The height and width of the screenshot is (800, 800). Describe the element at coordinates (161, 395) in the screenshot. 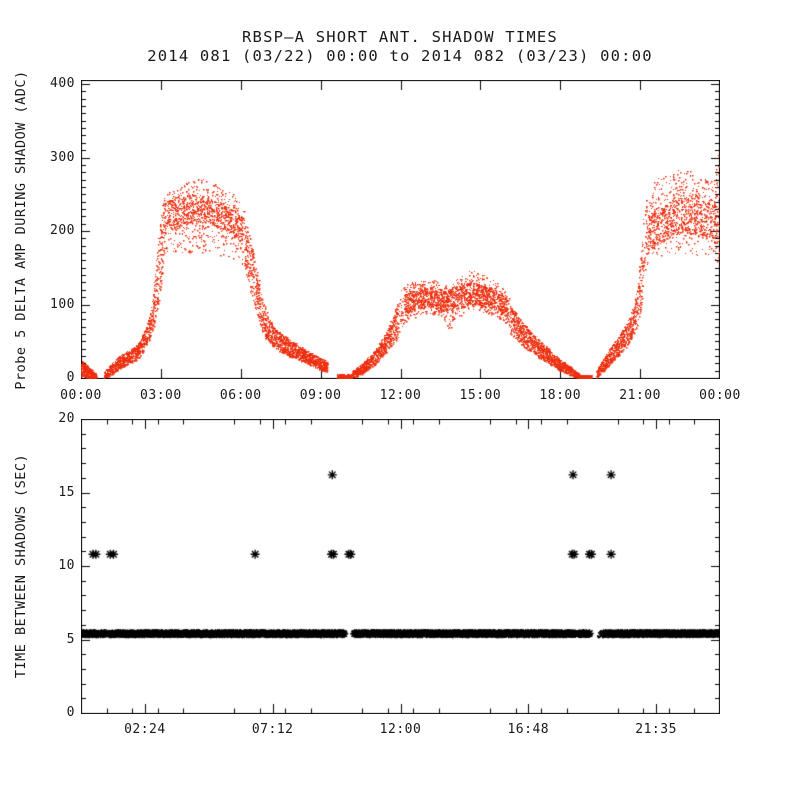

I see `top-x-tick-label: 03:00` at that location.